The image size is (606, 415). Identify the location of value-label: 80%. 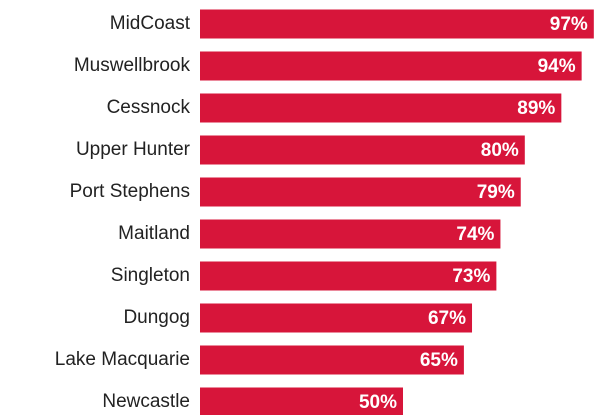
(500, 150).